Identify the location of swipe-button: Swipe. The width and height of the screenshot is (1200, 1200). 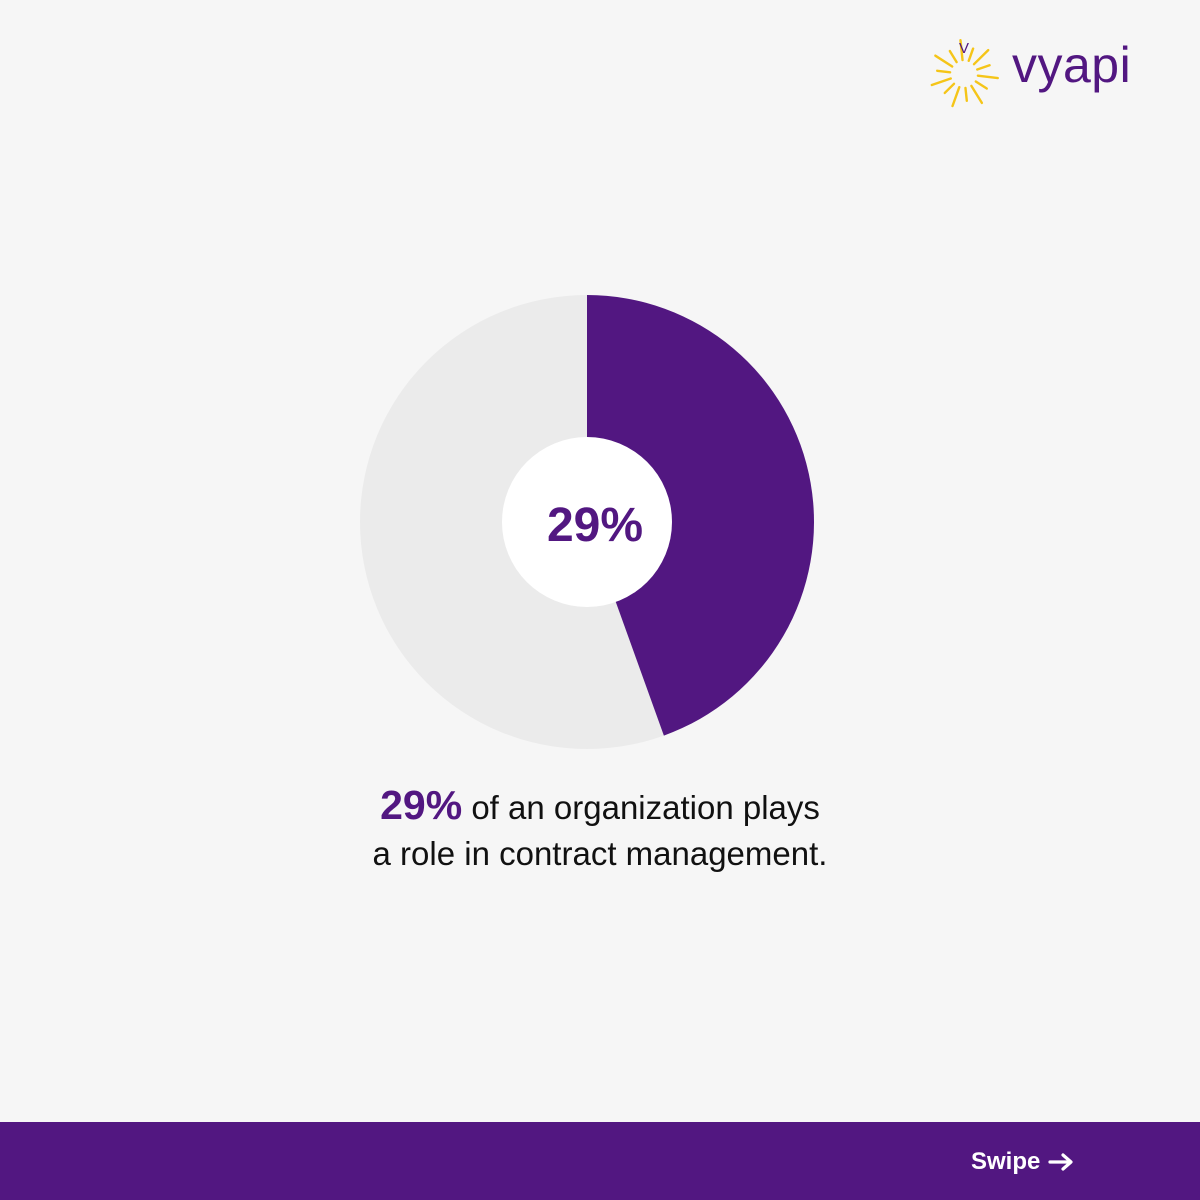
(1023, 1162).